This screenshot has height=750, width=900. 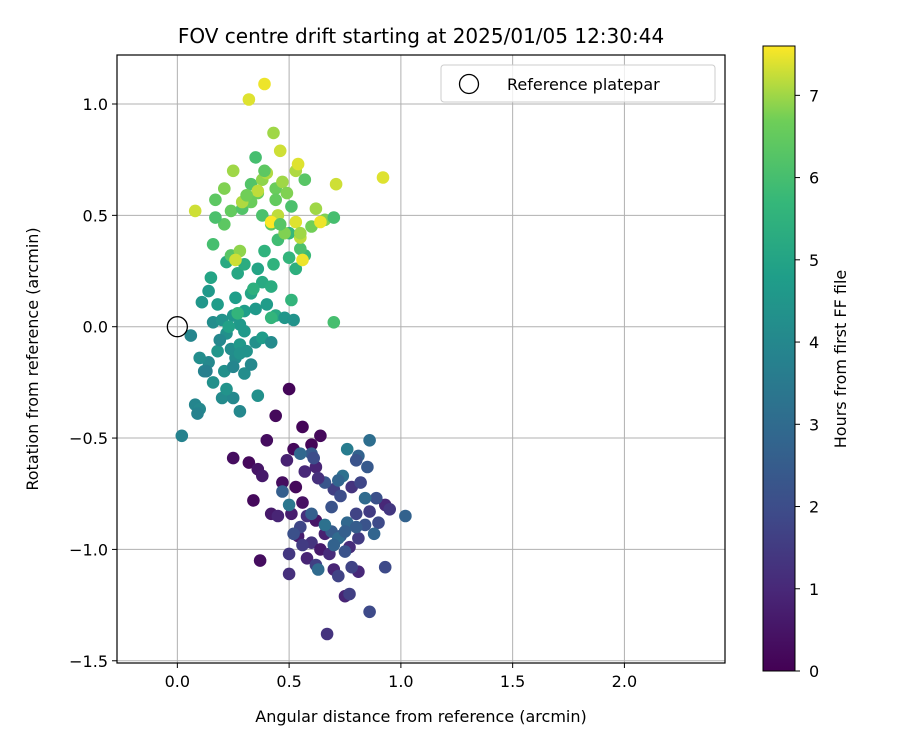 I want to click on colorbar-tick-label: 3, so click(x=814, y=424).